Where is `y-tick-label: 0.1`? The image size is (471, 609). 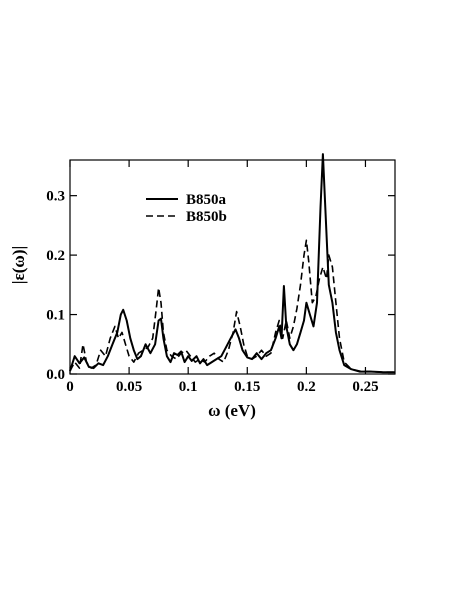
y-tick-label: 0.1 is located at coordinates (55, 316).